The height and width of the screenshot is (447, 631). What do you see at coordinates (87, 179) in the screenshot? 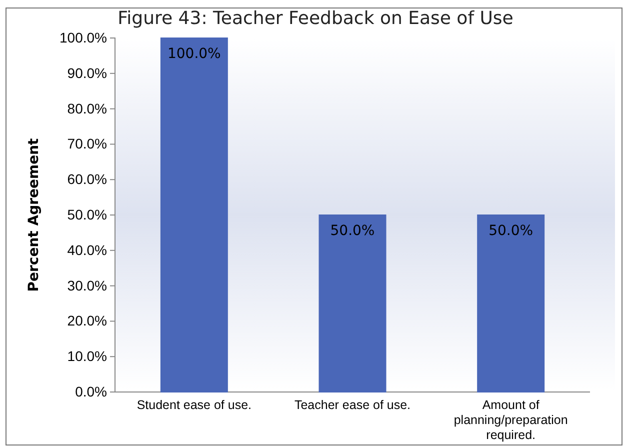
I see `y-tick-label: 60.0%` at bounding box center [87, 179].